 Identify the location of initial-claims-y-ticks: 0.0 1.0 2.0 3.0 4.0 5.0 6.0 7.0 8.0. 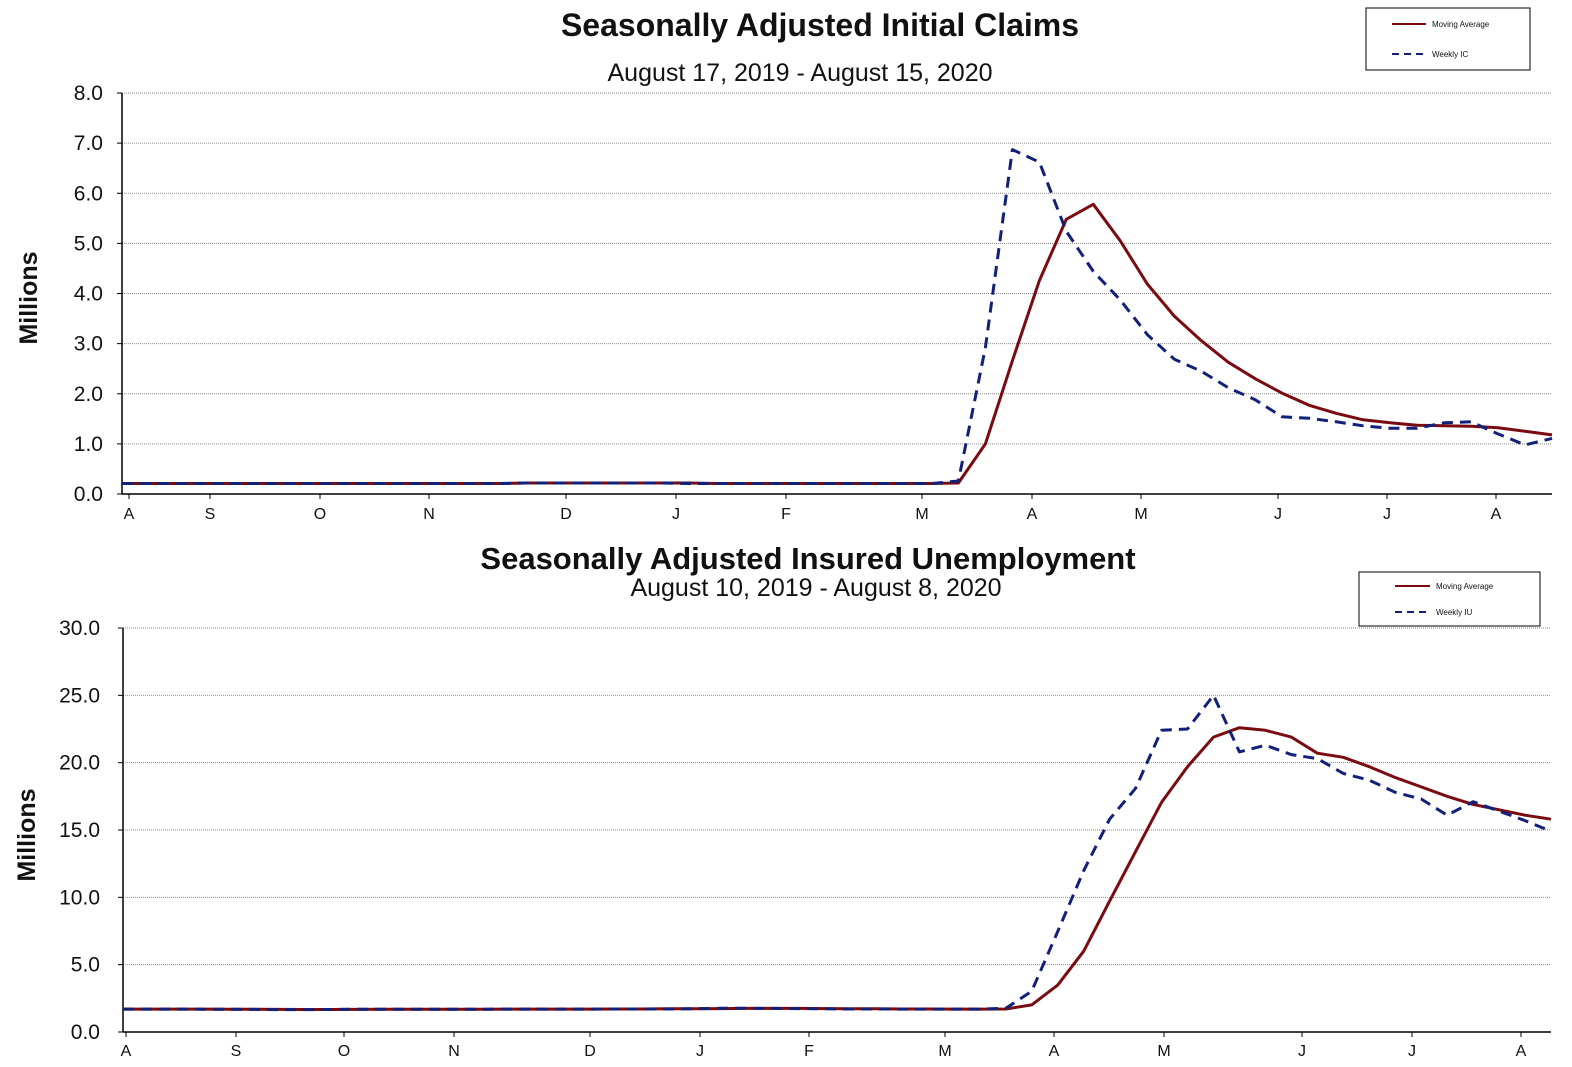
(98, 294).